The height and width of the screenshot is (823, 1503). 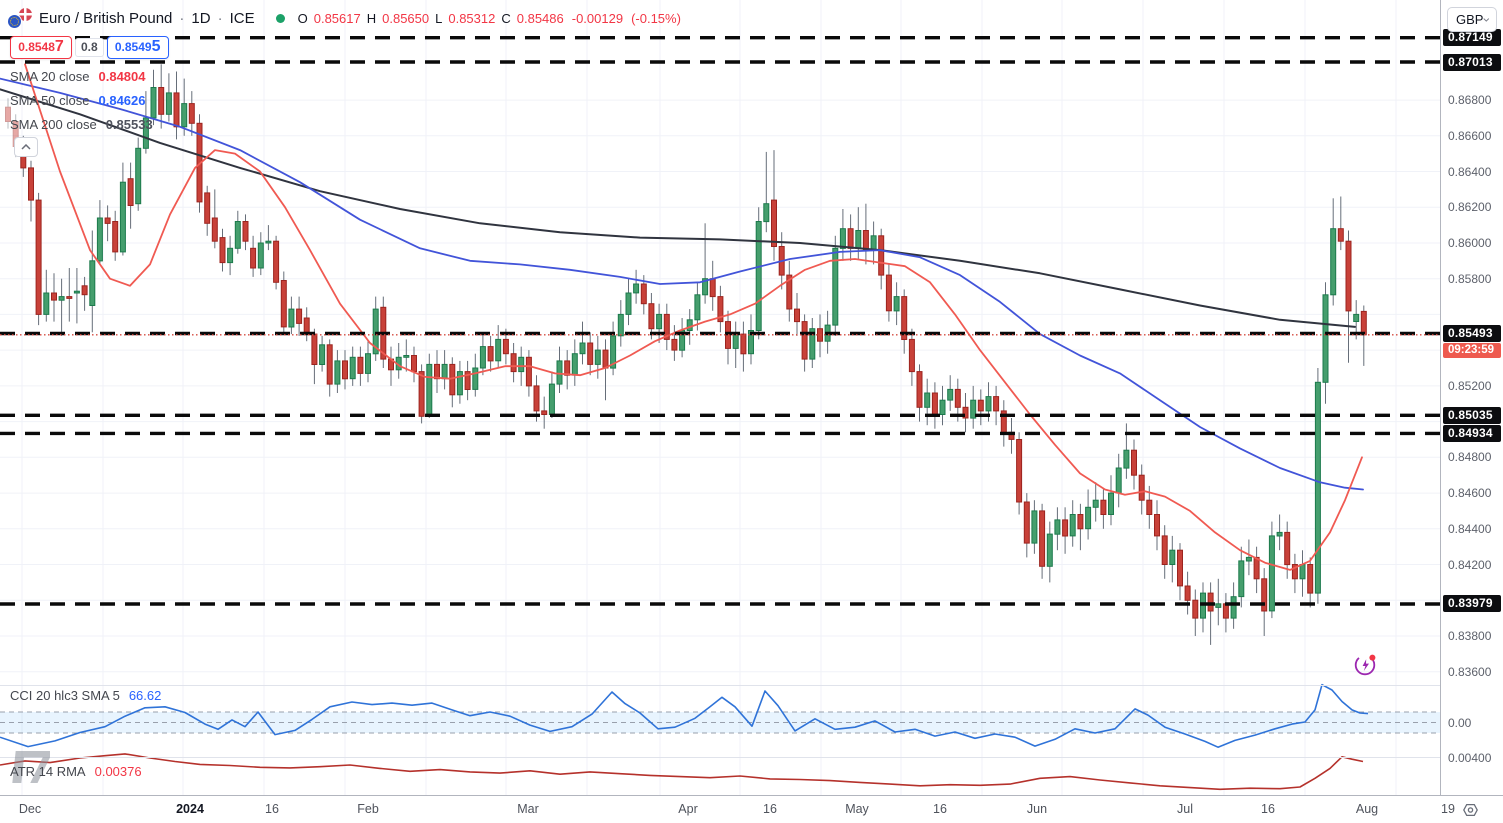 What do you see at coordinates (156, 46) in the screenshot?
I see `buy-price-pip: 5` at bounding box center [156, 46].